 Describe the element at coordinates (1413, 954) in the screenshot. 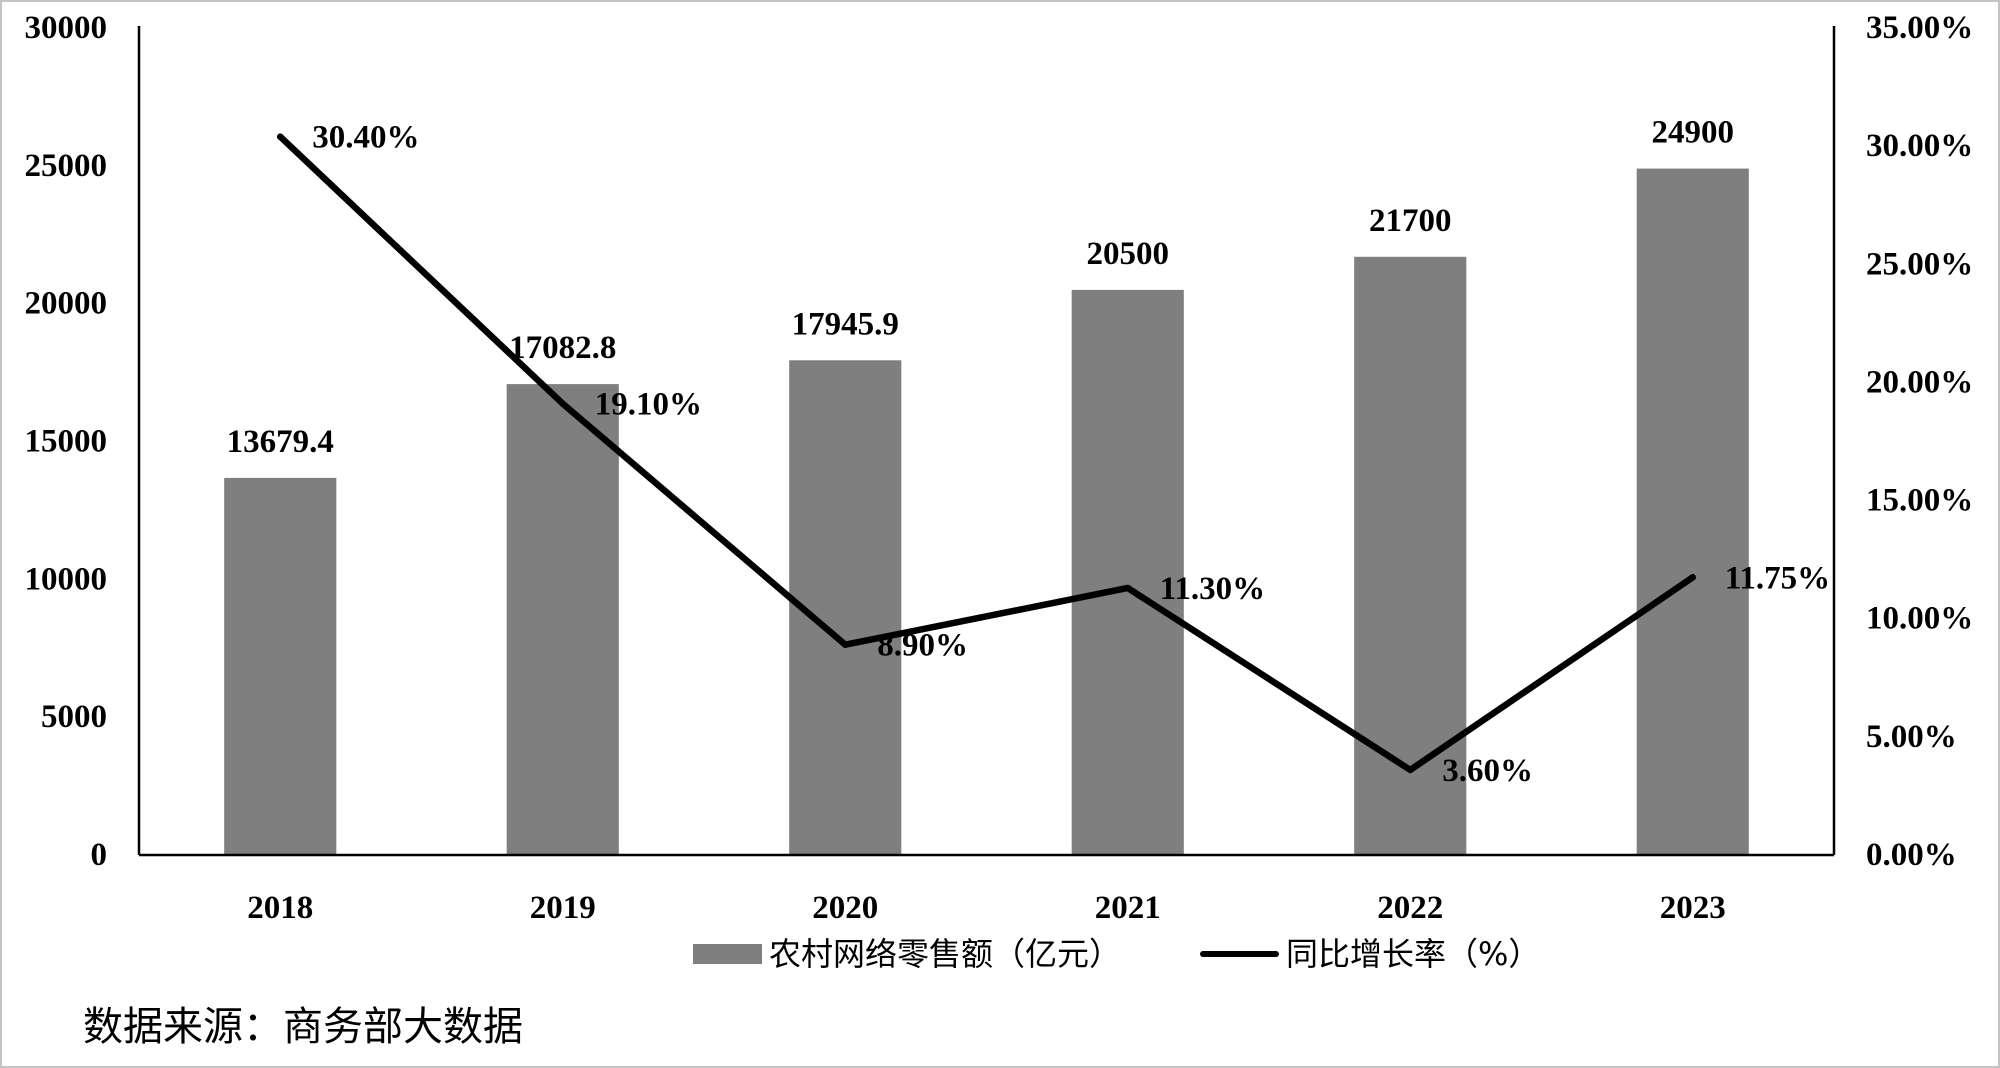

I see `legend-label-line: 同比增长率（%）` at that location.